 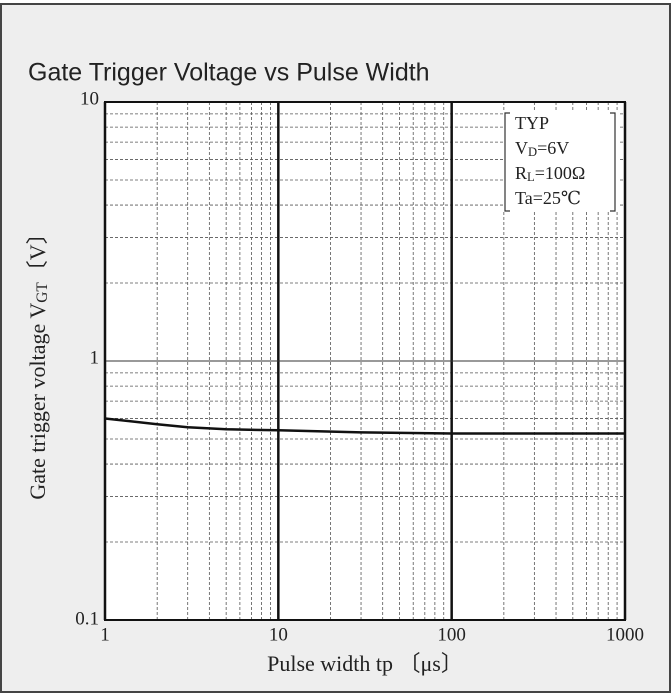 What do you see at coordinates (278, 634) in the screenshot?
I see `x-tick-label: 10` at bounding box center [278, 634].